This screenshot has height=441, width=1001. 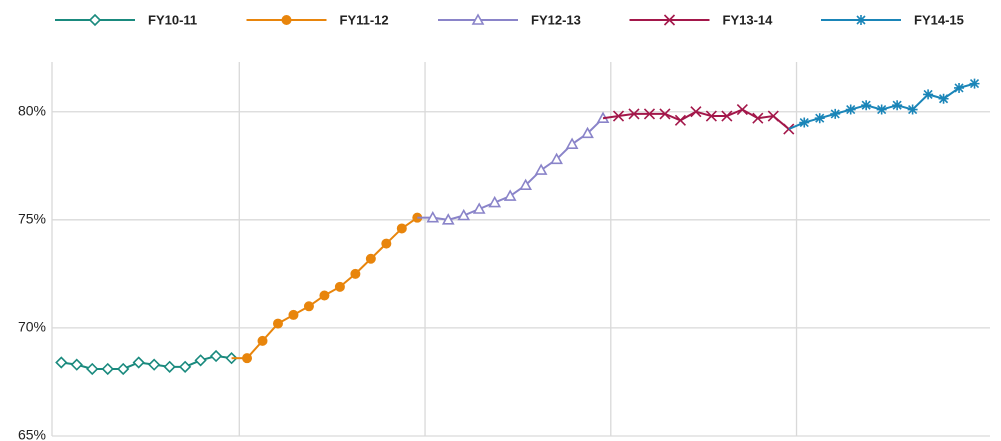 What do you see at coordinates (172, 19) in the screenshot?
I see `legend-label: FY10-11` at bounding box center [172, 19].